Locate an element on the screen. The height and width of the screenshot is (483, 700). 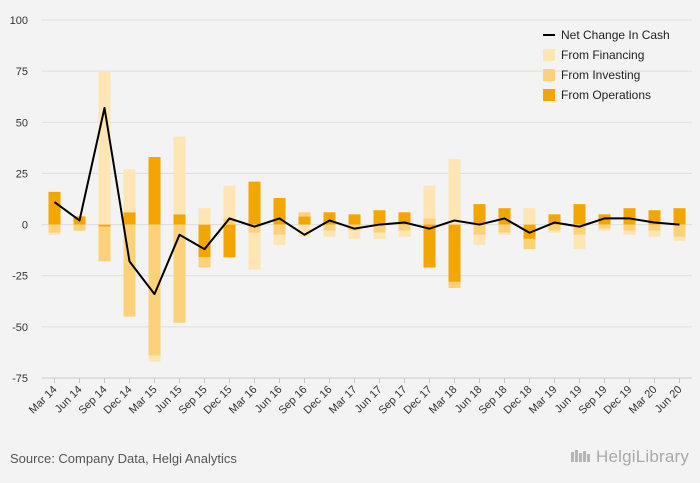
y-tick-label: 25 is located at coordinates (22, 174).